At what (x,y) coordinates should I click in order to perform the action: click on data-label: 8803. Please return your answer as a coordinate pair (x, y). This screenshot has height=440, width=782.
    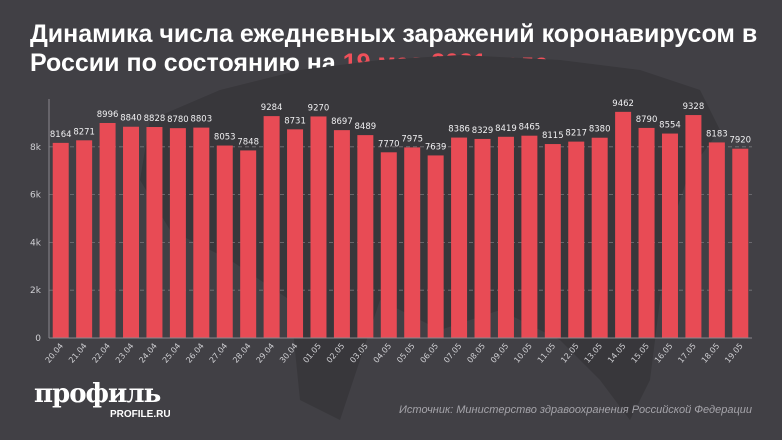
    Looking at the image, I should click on (201, 120).